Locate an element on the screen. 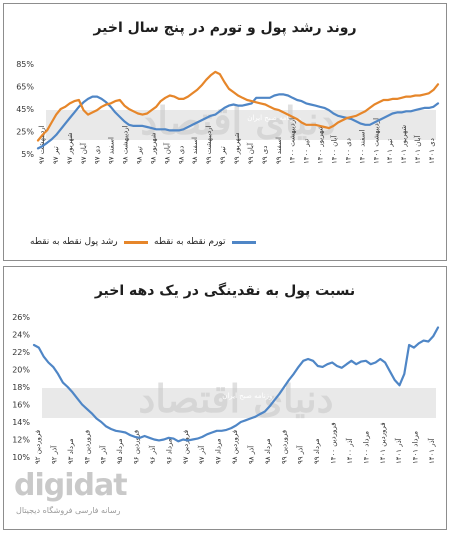 This screenshot has height=533, width=450. x-tick-label: تیر ۹۹ is located at coordinates (223, 155).